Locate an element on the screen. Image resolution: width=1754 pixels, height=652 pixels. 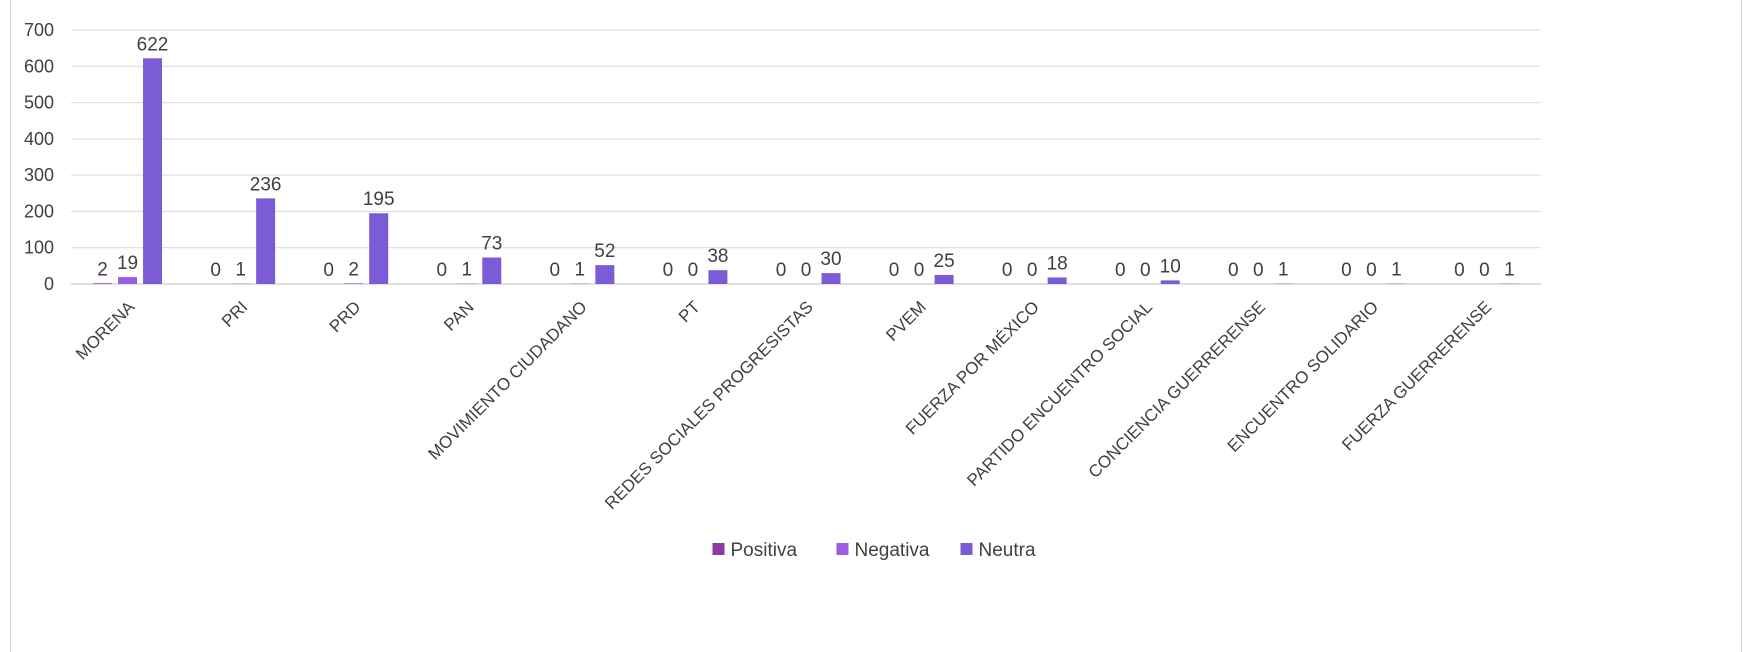
data-label: 38 is located at coordinates (717, 256).